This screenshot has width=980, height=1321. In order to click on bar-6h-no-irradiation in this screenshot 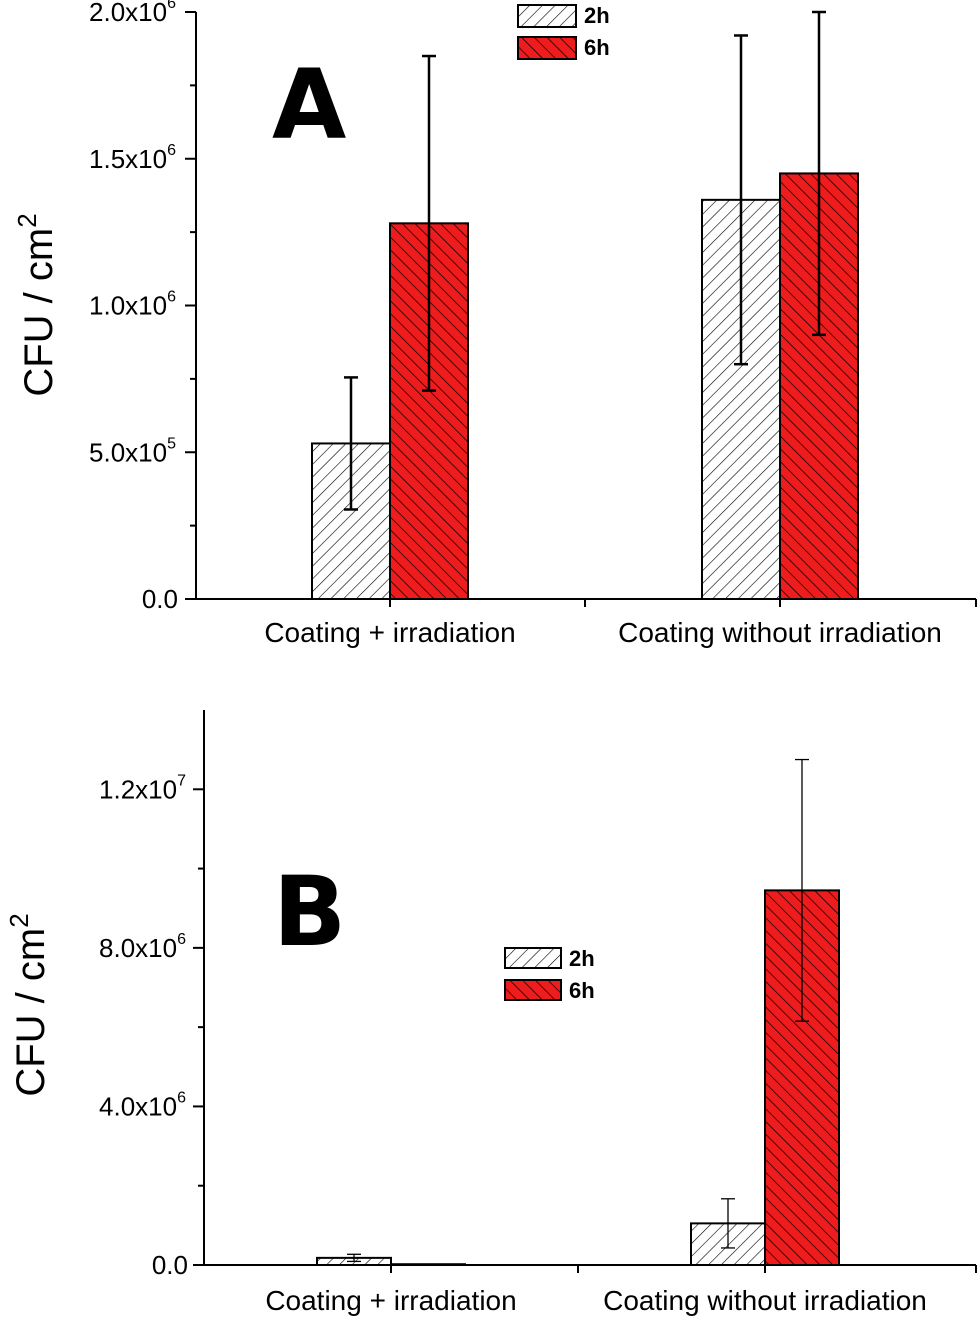, I will do `click(802, 1077)`.